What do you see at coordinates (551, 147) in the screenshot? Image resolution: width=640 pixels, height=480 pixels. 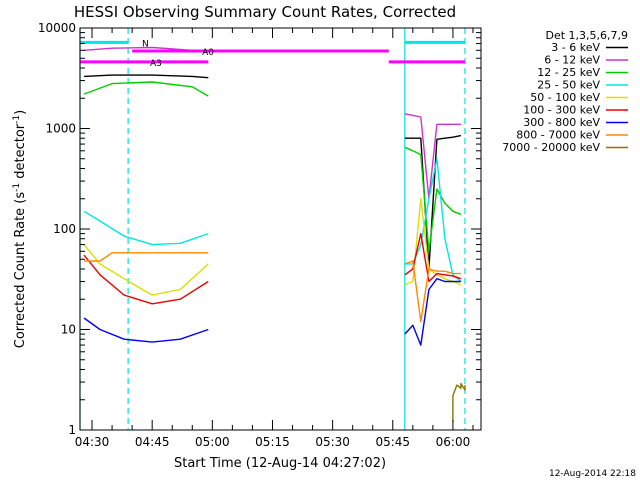 I see `legend-label-8: 7000 - 20000 keV` at bounding box center [551, 147].